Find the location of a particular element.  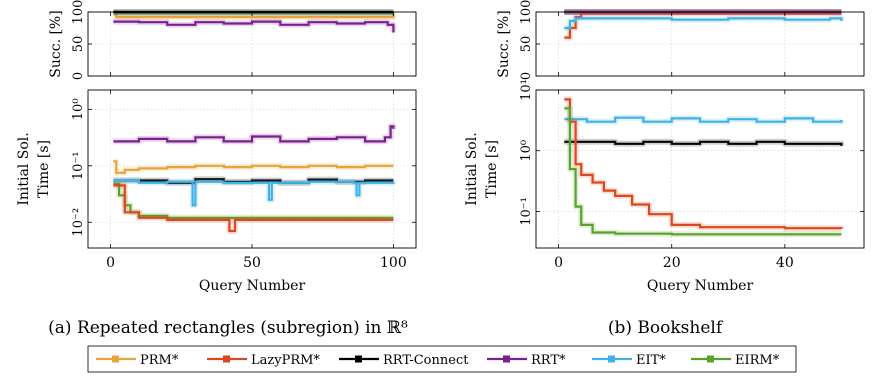

legend-marker-EIT* is located at coordinates (611, 359).